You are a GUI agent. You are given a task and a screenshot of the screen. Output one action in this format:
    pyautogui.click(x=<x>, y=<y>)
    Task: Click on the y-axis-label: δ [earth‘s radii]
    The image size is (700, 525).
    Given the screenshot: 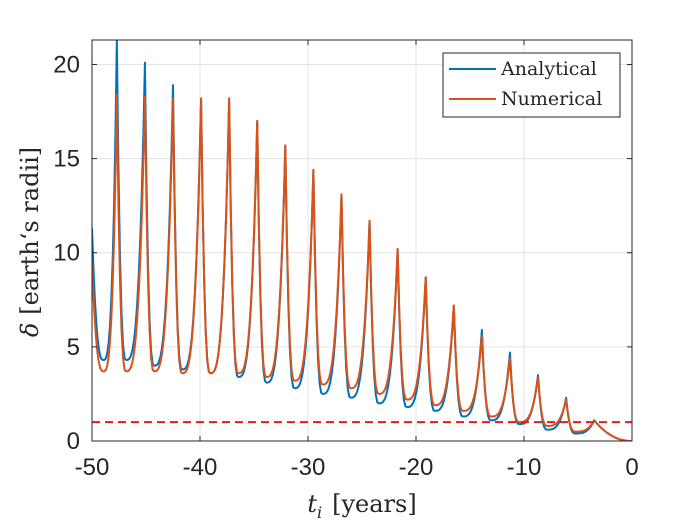 What is the action you would take?
    pyautogui.click(x=30, y=242)
    